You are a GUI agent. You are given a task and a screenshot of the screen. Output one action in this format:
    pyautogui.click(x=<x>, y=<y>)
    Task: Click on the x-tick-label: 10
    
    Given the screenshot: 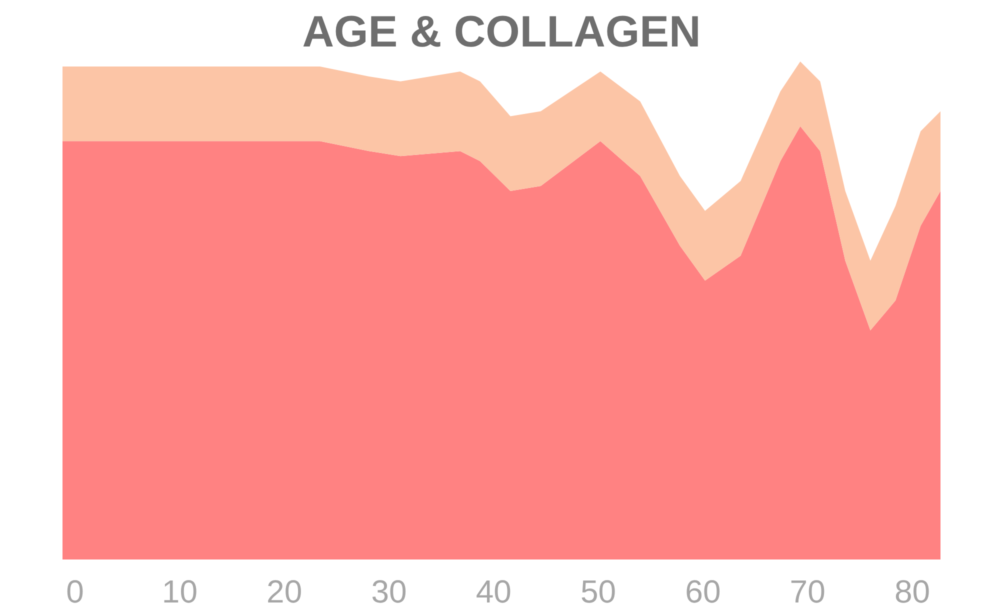 What is the action you would take?
    pyautogui.click(x=180, y=591)
    